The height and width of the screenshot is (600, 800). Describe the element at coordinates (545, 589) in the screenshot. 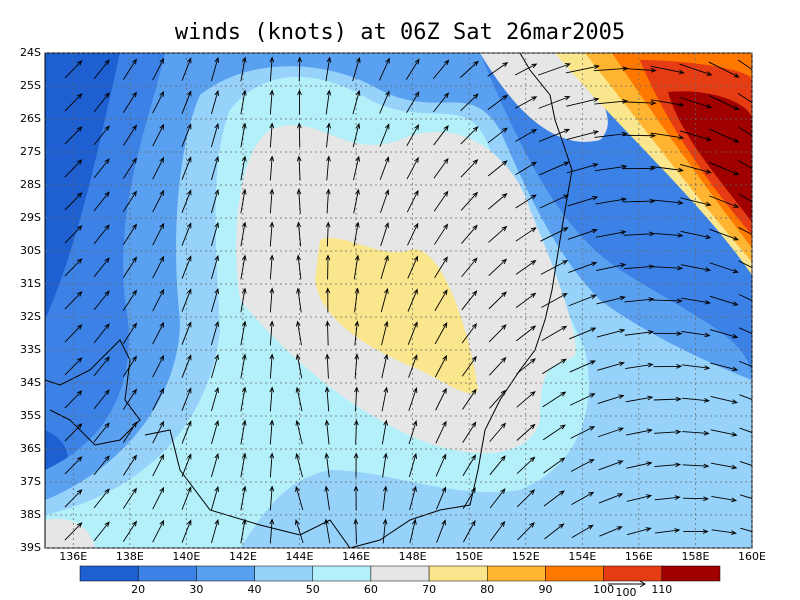

I see `colorbar-label: 90` at that location.